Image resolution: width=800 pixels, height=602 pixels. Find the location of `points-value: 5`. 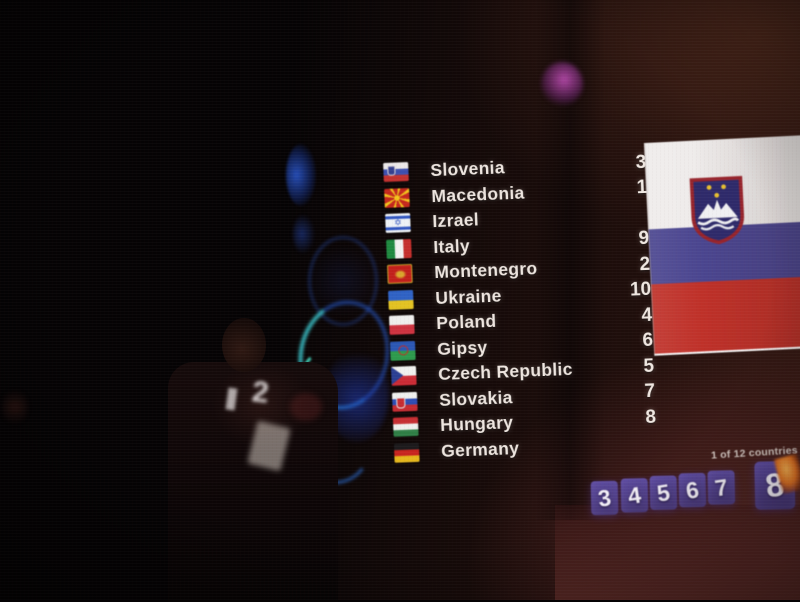

points-value: 5 is located at coordinates (649, 366).